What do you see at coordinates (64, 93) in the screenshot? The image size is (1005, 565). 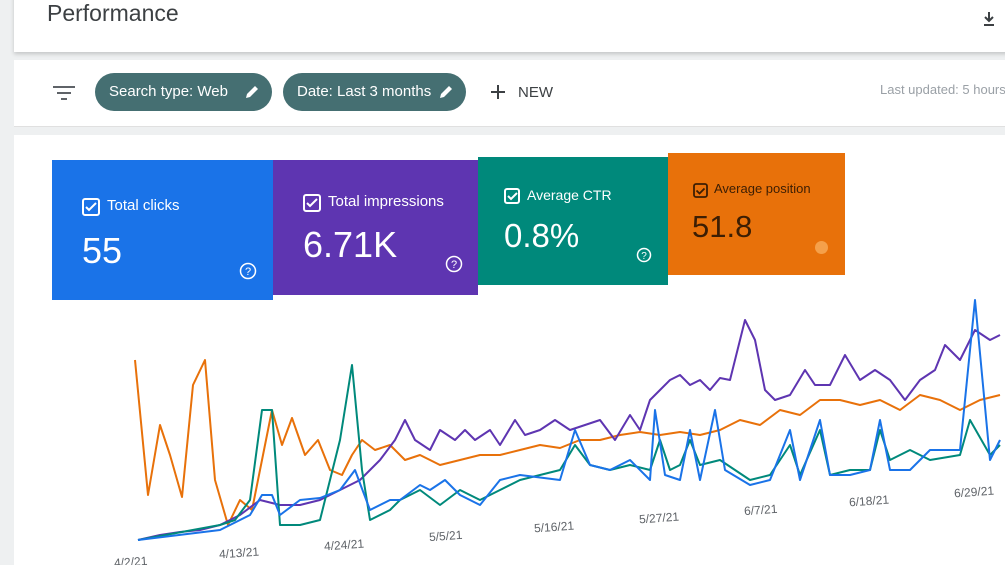 I see `filter-icon` at bounding box center [64, 93].